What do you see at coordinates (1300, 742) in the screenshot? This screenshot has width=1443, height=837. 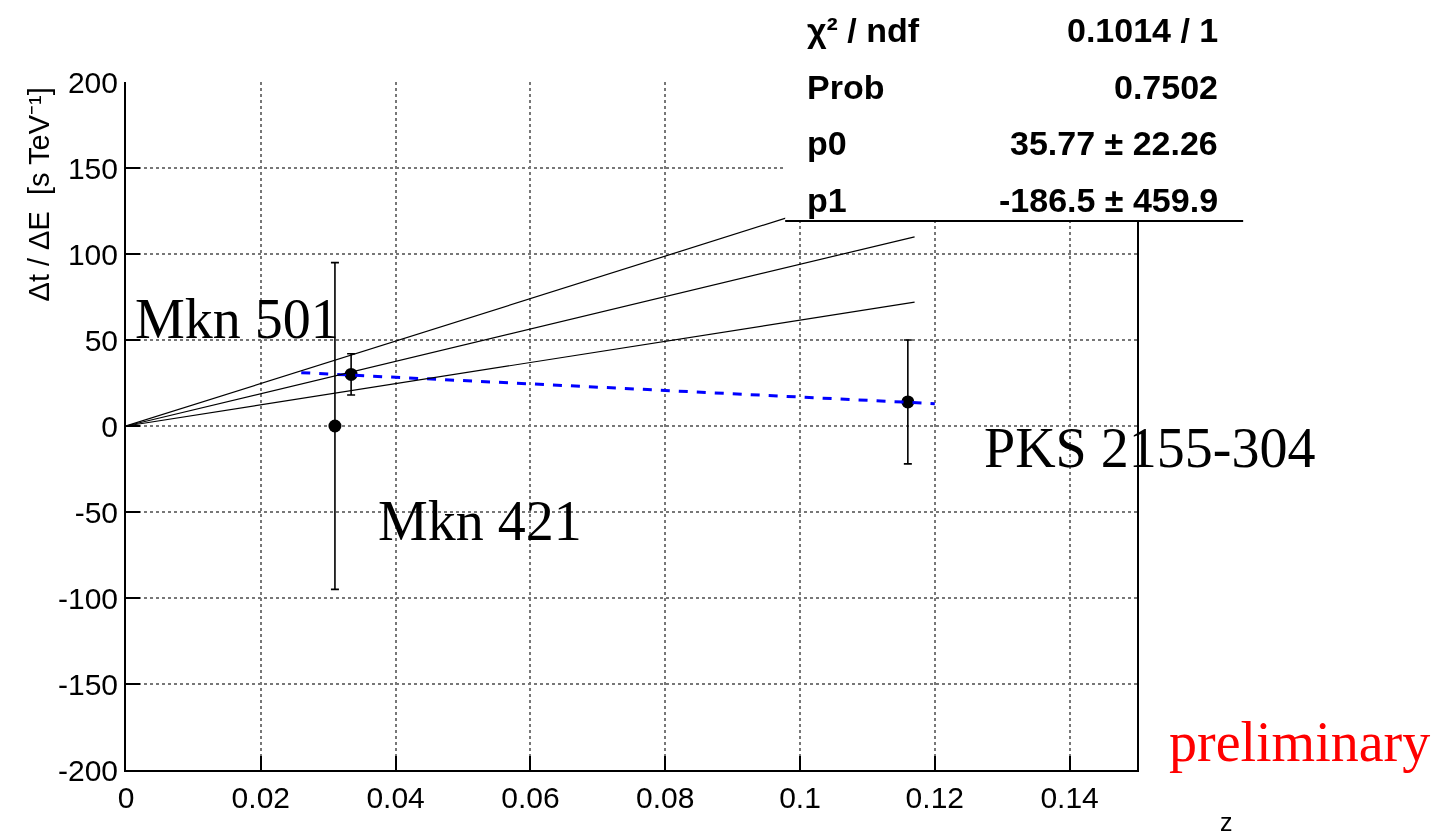 I see `text: preliminary` at bounding box center [1300, 742].